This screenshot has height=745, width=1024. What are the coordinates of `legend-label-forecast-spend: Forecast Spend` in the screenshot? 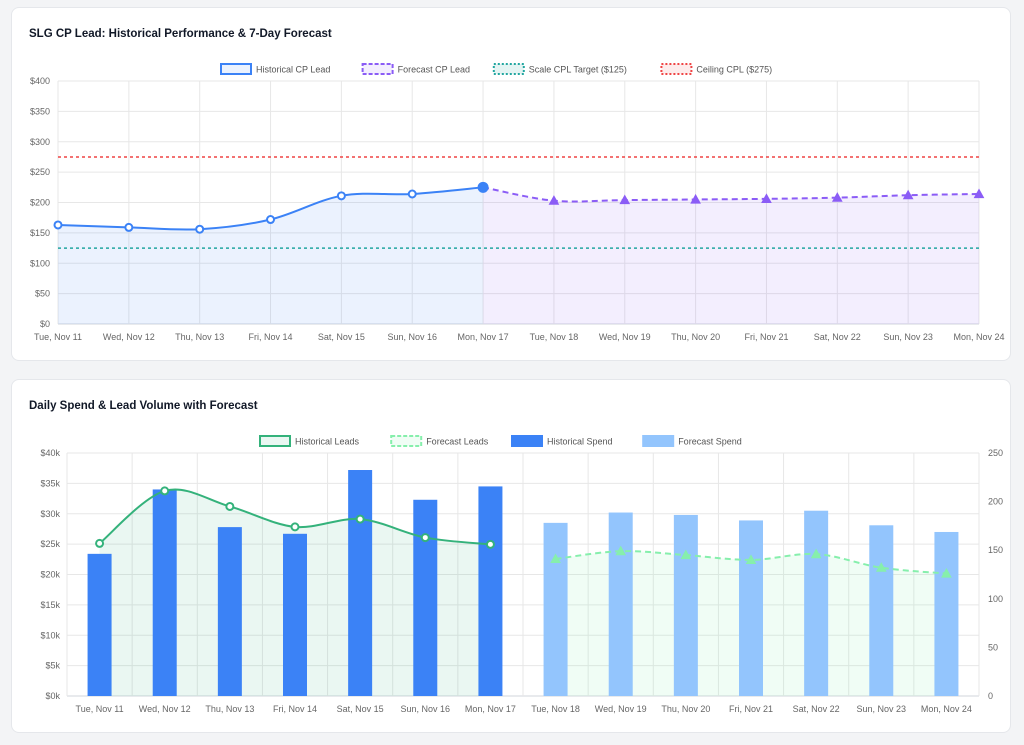 It's located at (710, 442).